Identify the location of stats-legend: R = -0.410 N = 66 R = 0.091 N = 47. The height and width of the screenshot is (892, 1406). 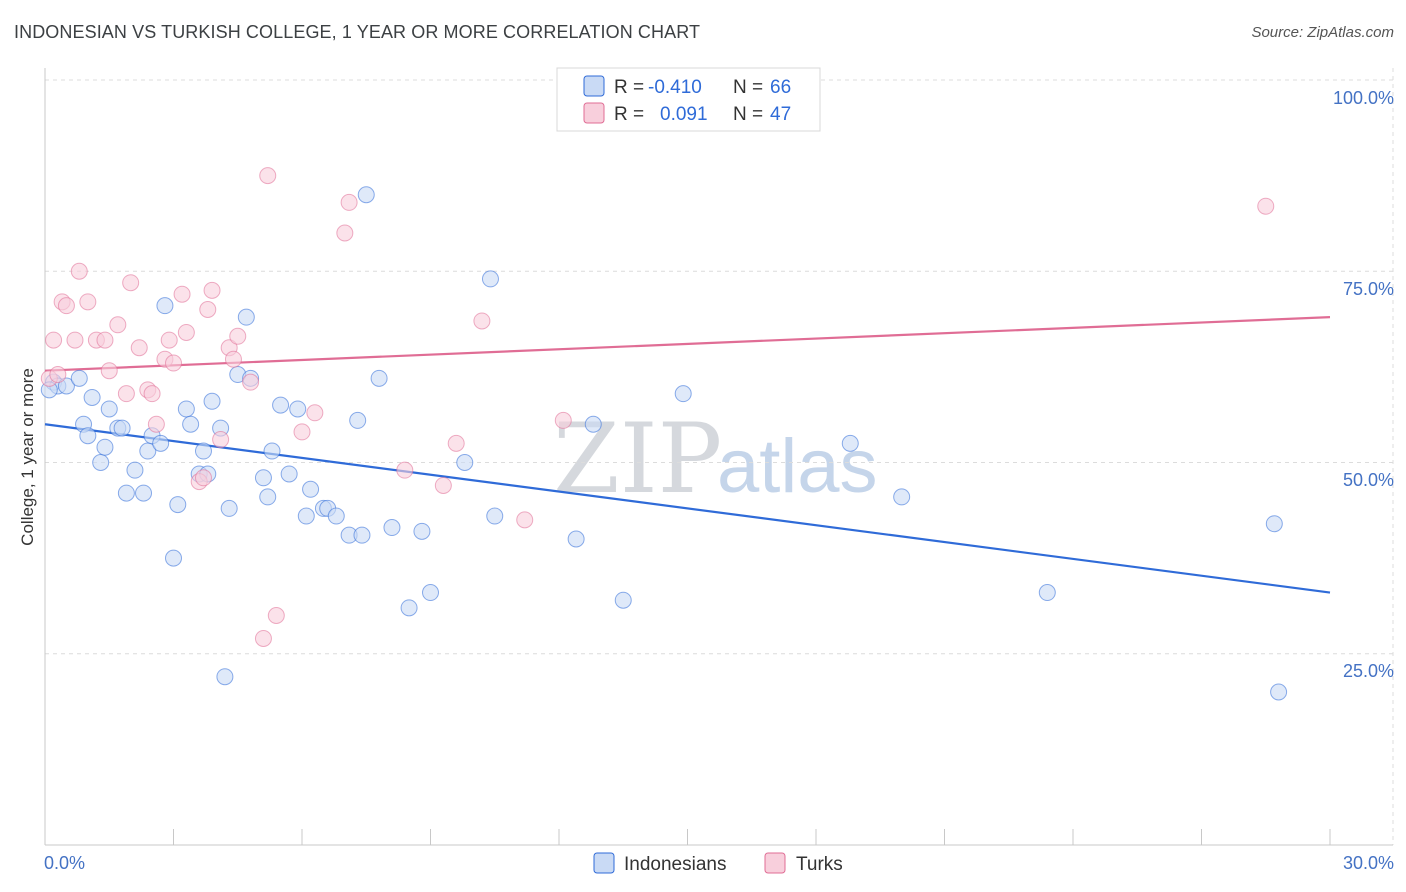
(688, 99).